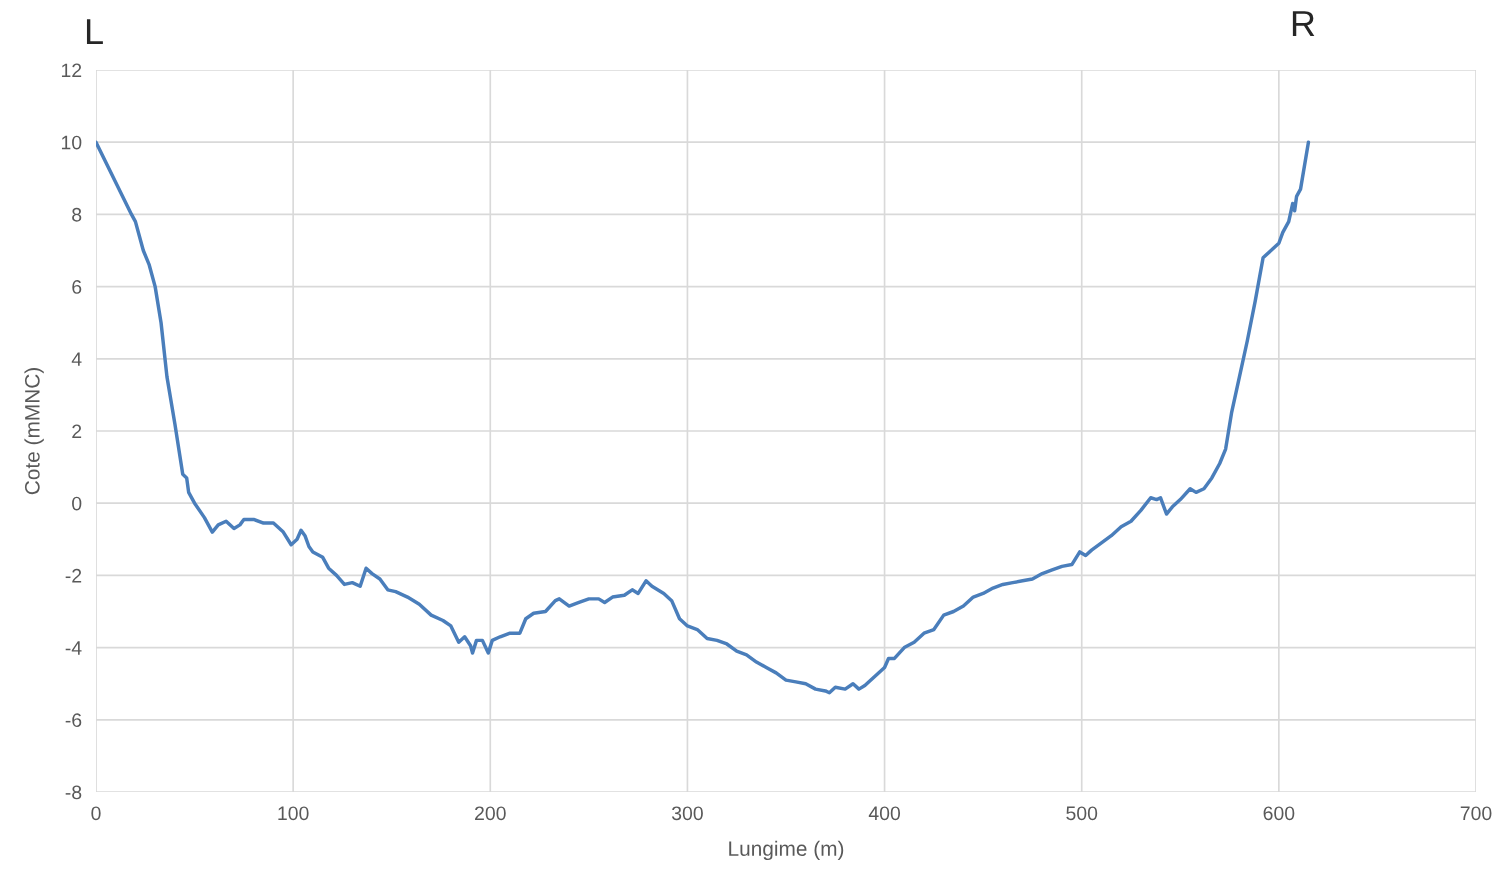  What do you see at coordinates (77, 431) in the screenshot?
I see `y-tick-label: 2` at bounding box center [77, 431].